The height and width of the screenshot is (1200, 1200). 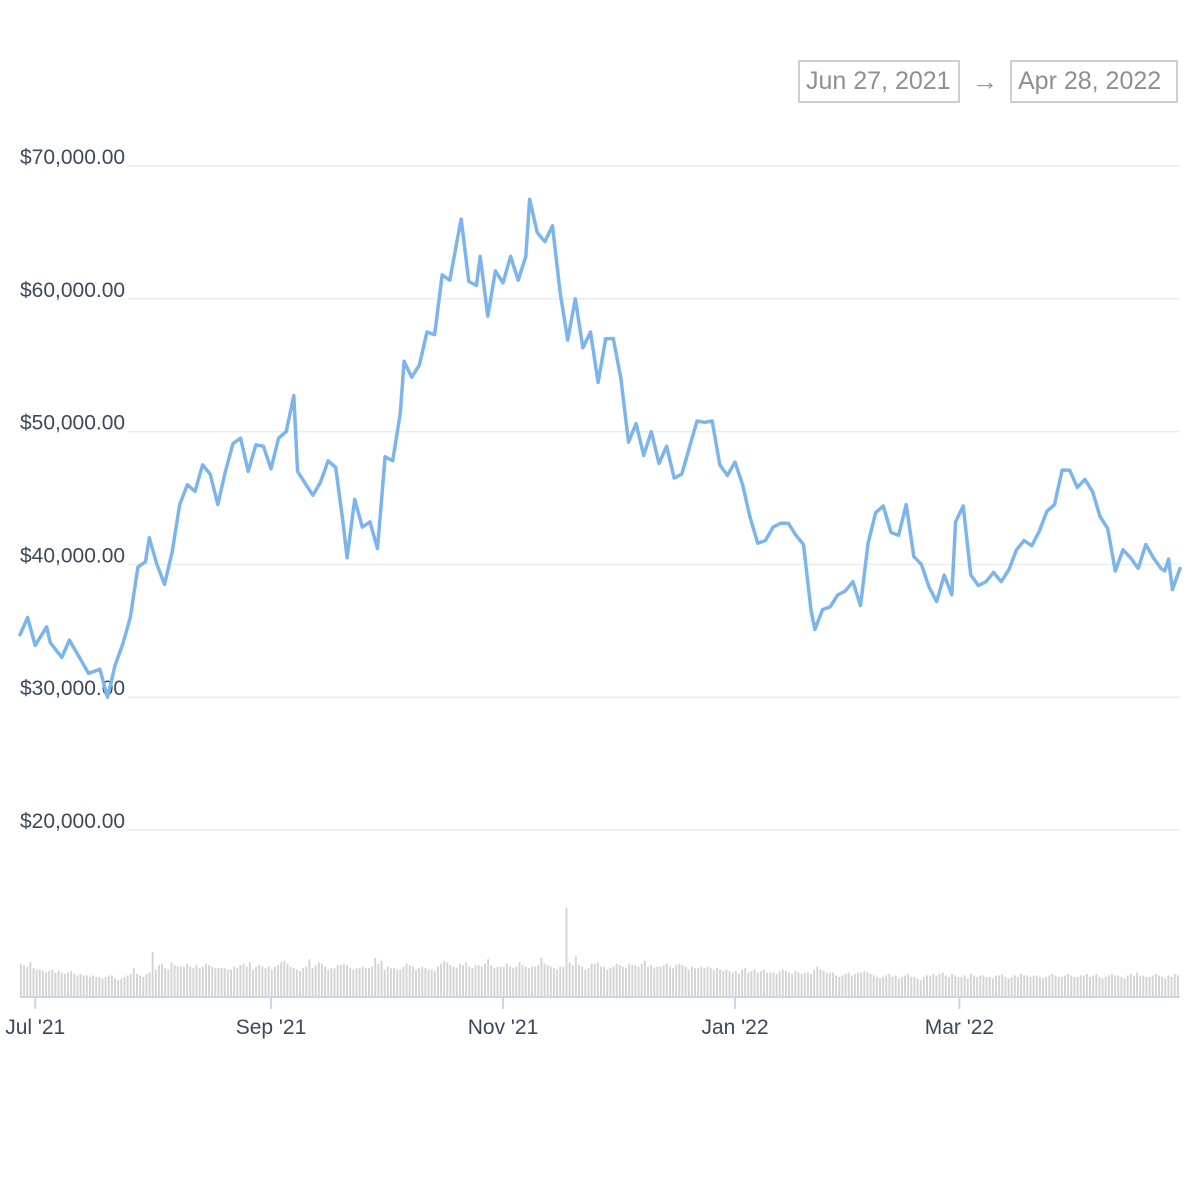 What do you see at coordinates (499, 1027) in the screenshot?
I see `x-axis-labels: Jul '21 Sep '21 Nov '21 Jan '22 Mar '22` at bounding box center [499, 1027].